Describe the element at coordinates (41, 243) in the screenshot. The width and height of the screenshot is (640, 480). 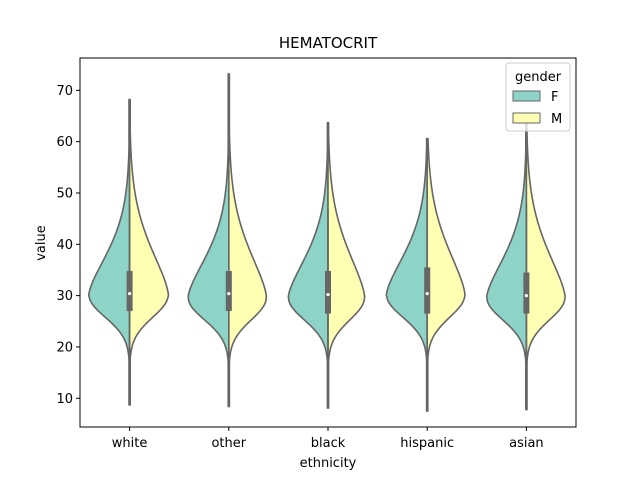
I see `y-axis-label: value` at that location.